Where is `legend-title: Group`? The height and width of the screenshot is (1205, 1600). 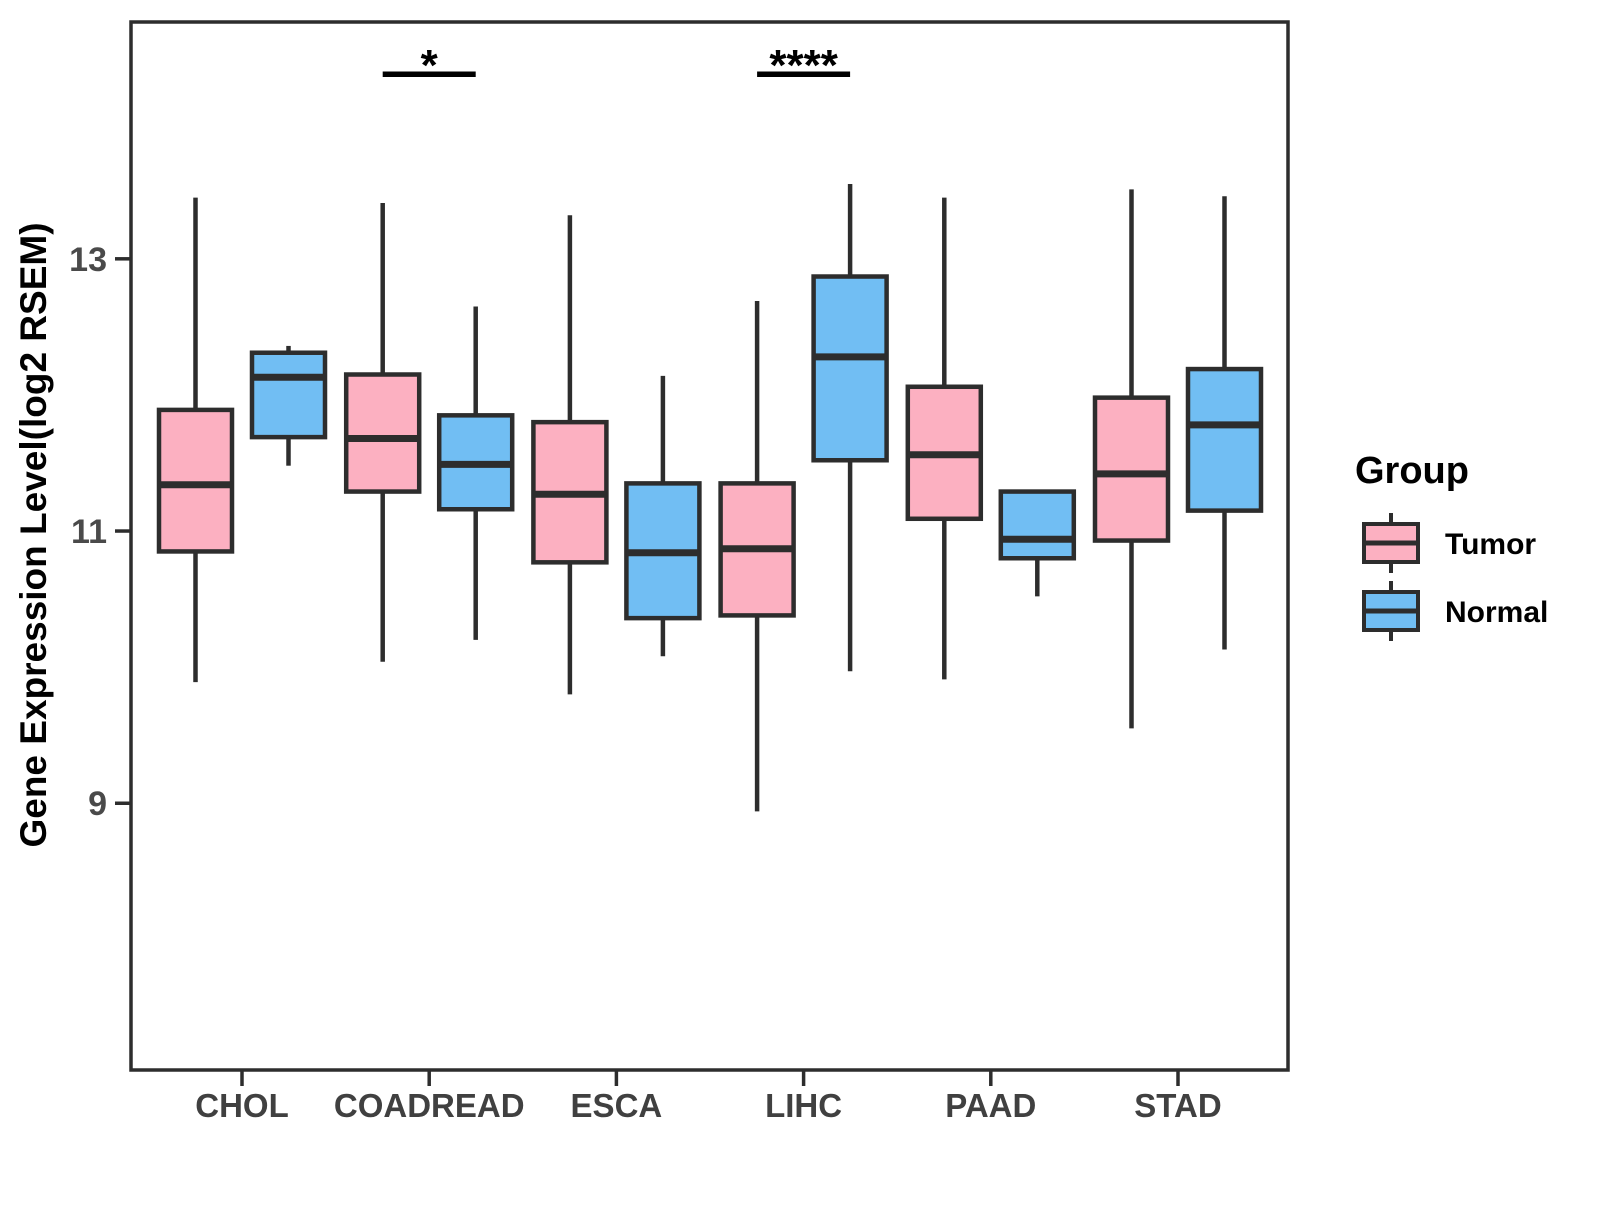
legend-title: Group is located at coordinates (1412, 471).